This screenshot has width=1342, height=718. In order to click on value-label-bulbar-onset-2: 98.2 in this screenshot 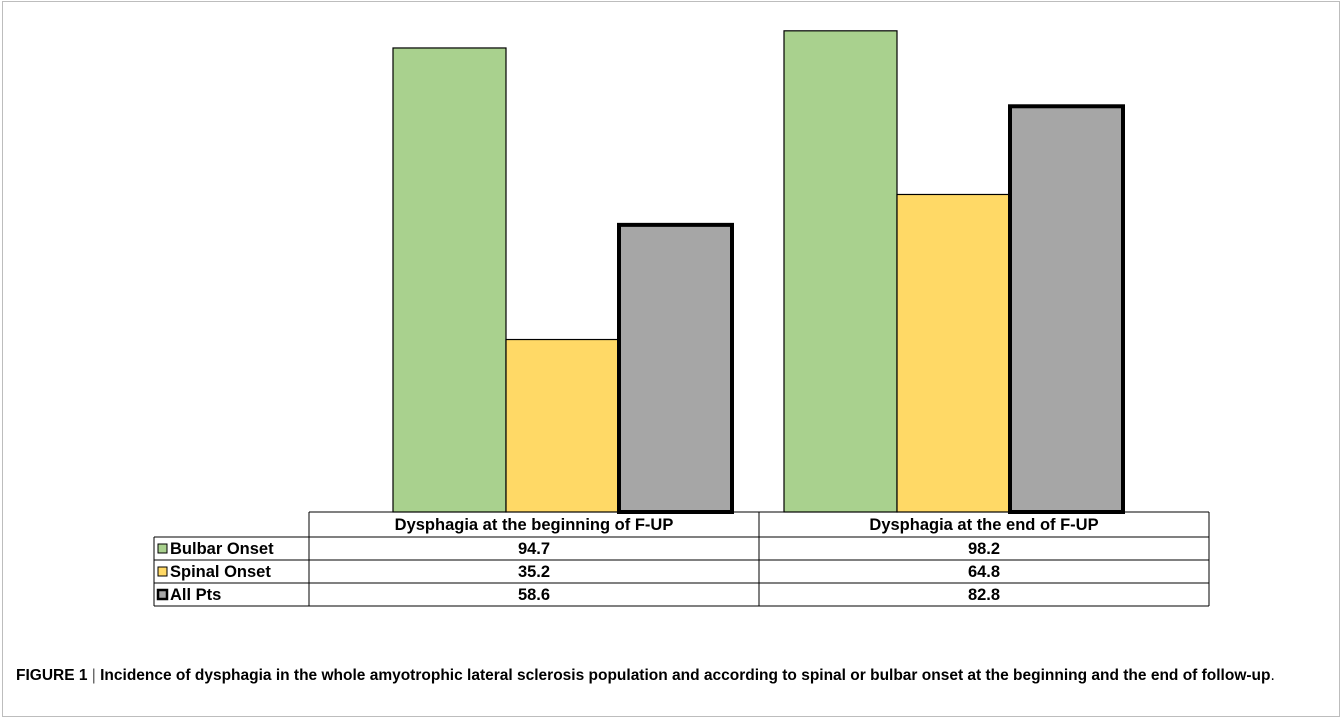, I will do `click(984, 549)`.